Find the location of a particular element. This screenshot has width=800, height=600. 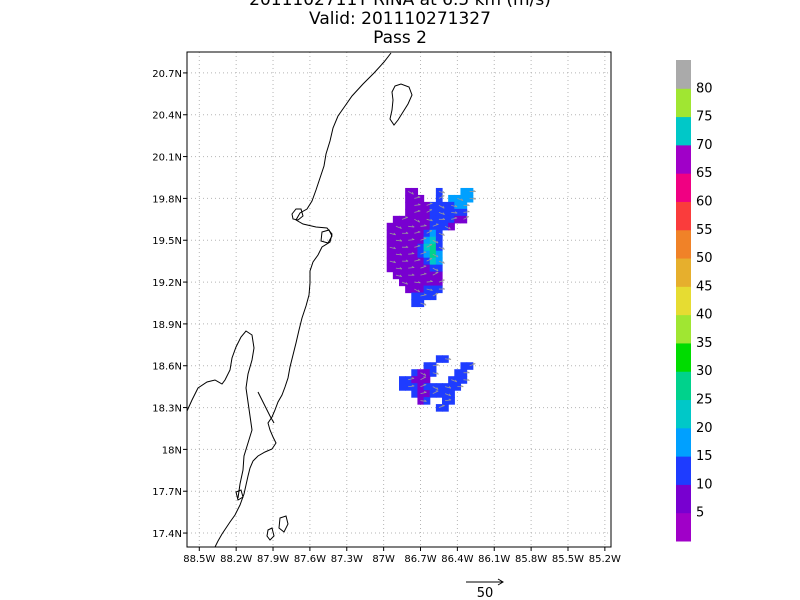

colorbar-label: 60 is located at coordinates (704, 201).